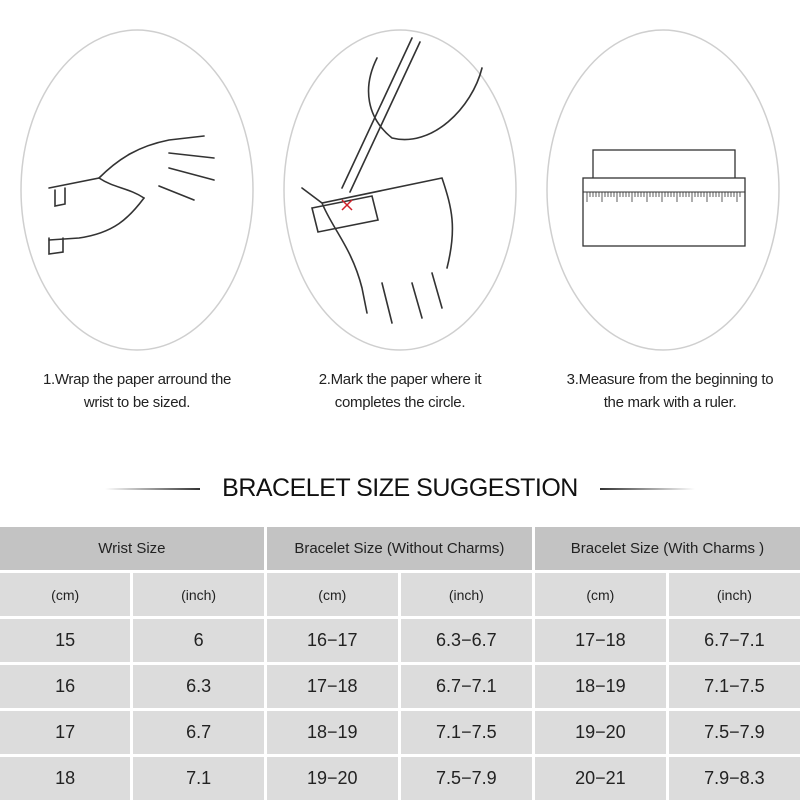 This screenshot has width=800, height=800. I want to click on table-cell: 18, so click(65, 778).